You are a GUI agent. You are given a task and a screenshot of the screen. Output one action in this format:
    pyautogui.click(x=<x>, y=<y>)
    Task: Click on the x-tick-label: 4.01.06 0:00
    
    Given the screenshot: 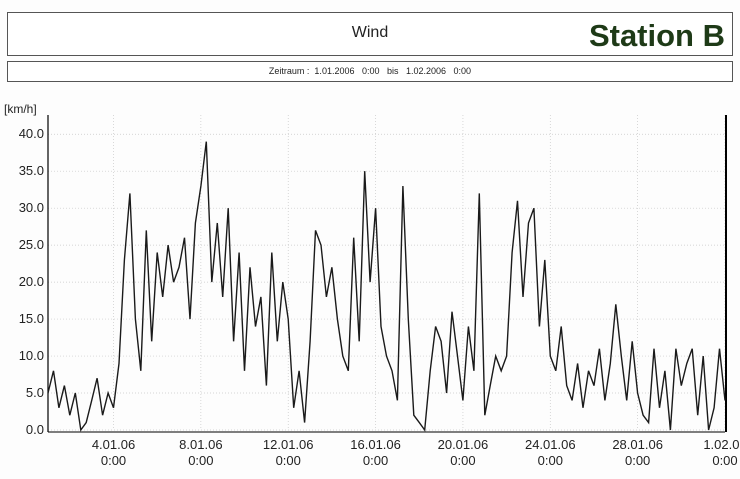 What is the action you would take?
    pyautogui.click(x=113, y=452)
    